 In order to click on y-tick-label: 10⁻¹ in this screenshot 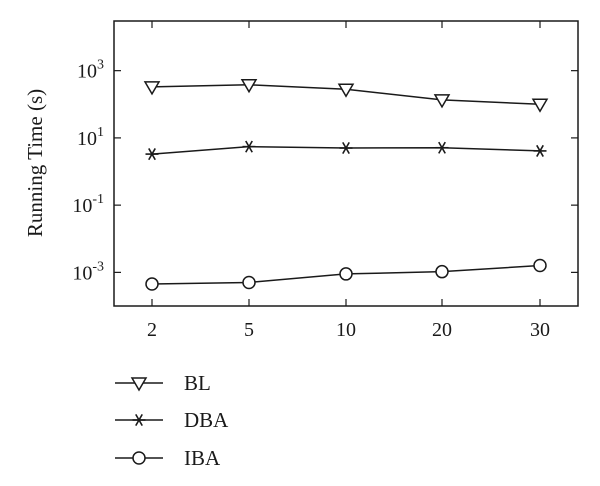, I will do `click(88, 204)`.